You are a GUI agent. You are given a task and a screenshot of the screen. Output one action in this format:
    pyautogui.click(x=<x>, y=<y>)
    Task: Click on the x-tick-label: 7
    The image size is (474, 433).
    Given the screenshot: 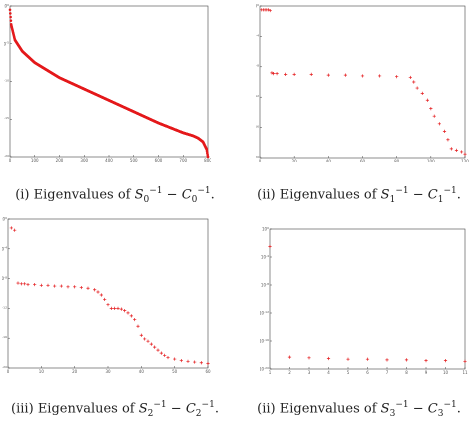 What is the action you would take?
    pyautogui.click(x=387, y=372)
    